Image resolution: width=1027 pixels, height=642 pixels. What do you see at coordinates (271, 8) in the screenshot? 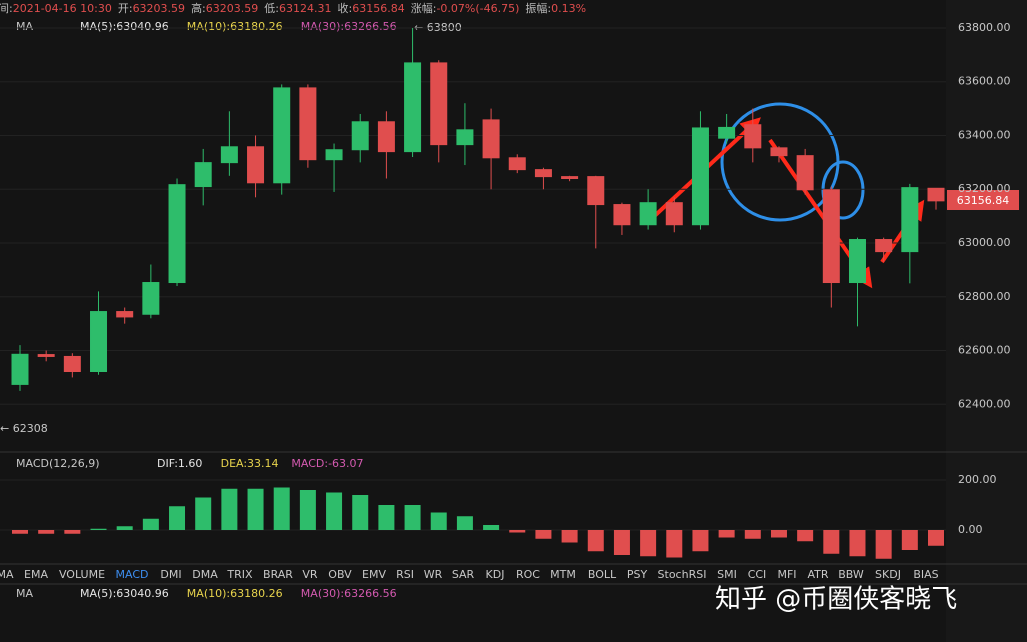
I see `status-label: 低:` at bounding box center [271, 8].